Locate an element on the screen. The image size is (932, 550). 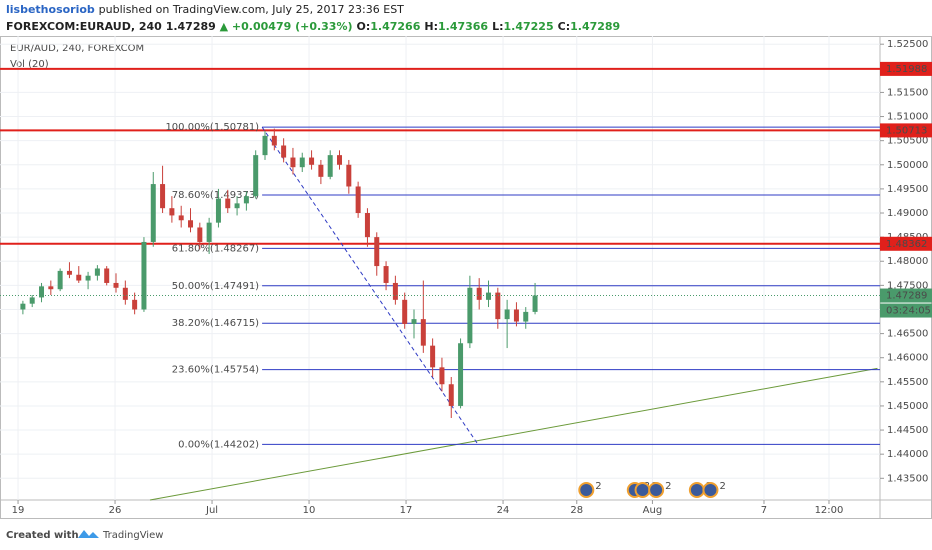
tradingview-logo is located at coordinates (88, 534).